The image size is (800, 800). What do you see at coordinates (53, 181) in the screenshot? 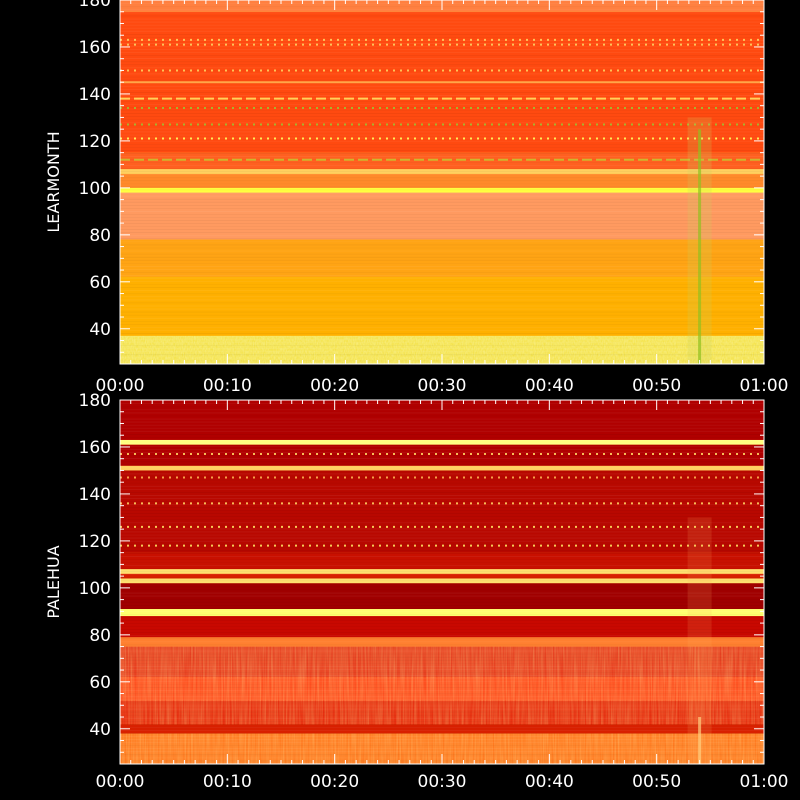
I see `y-axis-title: LEARMONTH` at bounding box center [53, 181].